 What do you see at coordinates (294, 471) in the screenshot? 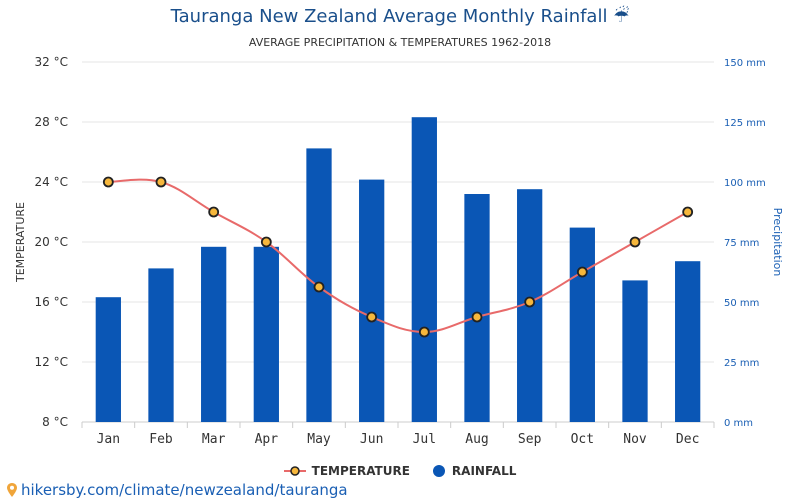
I see `temperature-legend-marker` at bounding box center [294, 471].